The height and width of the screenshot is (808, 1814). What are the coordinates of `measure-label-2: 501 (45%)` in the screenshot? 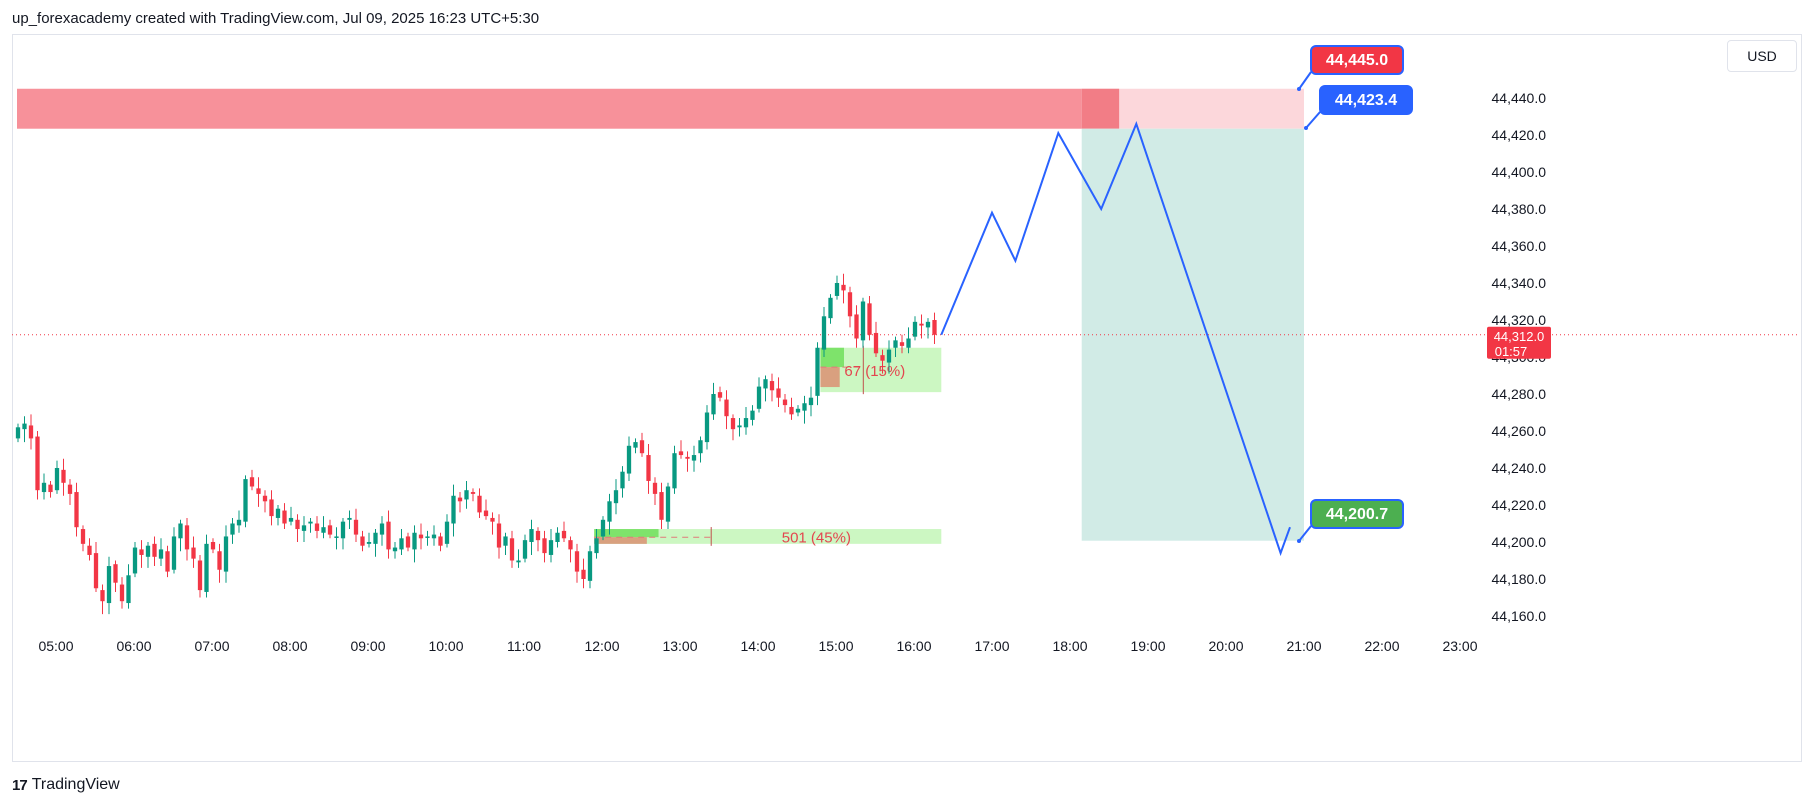 It's located at (816, 537).